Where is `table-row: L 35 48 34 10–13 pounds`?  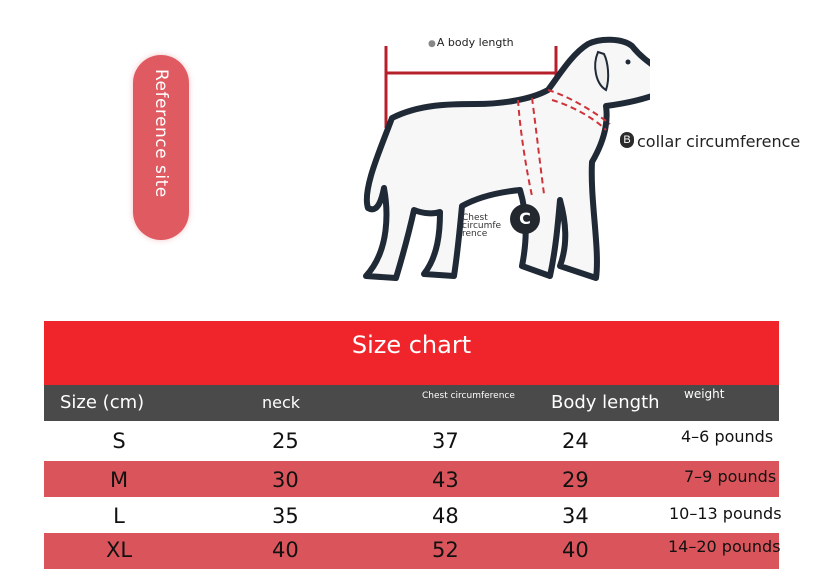
table-row: L 35 48 34 10–13 pounds is located at coordinates (413, 517).